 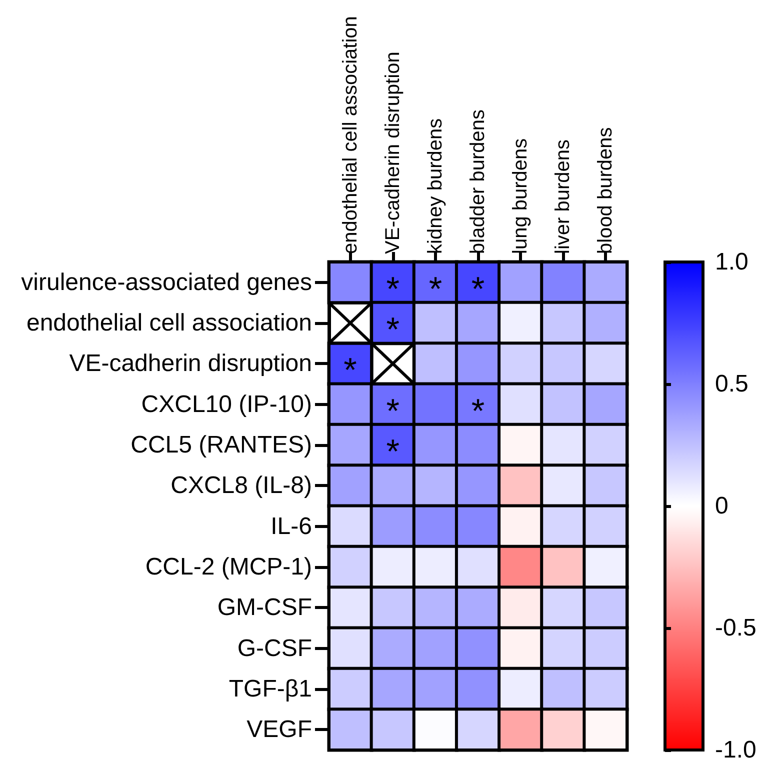 What do you see at coordinates (563, 196) in the screenshot?
I see `x-tick-label: liver burdens` at bounding box center [563, 196].